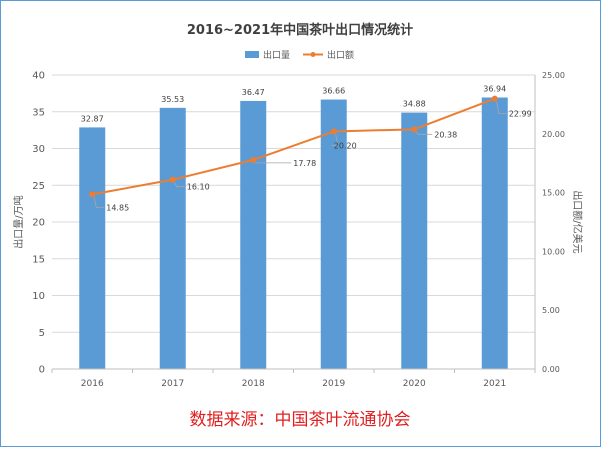  I want to click on x-tick-label: 2018, so click(253, 384).